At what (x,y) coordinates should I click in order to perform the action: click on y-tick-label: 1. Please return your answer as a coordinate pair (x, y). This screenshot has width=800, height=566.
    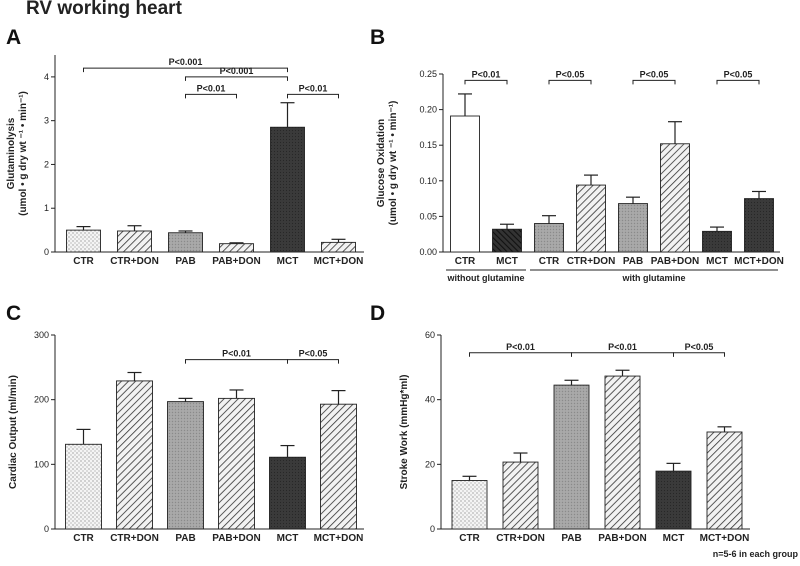
    Looking at the image, I should click on (46, 208).